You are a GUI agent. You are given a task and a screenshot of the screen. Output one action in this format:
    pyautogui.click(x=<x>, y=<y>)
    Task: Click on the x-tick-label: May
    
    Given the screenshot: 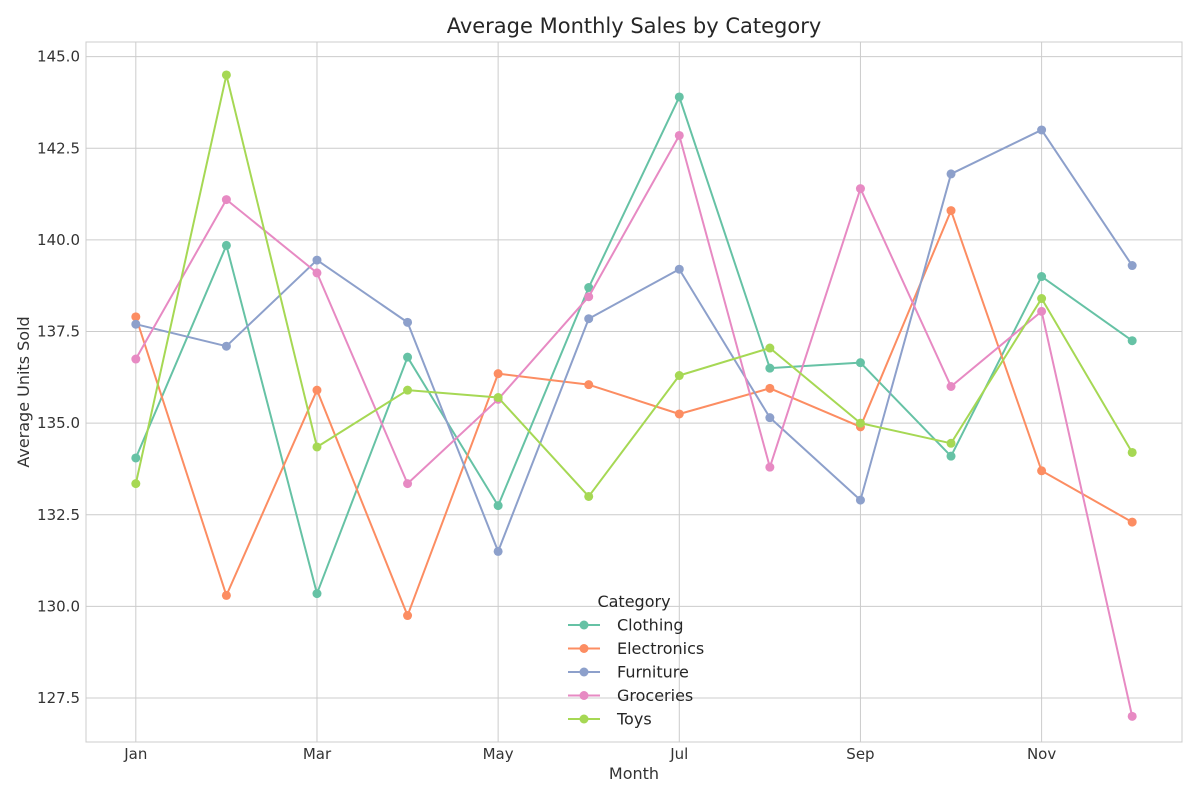 What is the action you would take?
    pyautogui.click(x=498, y=754)
    